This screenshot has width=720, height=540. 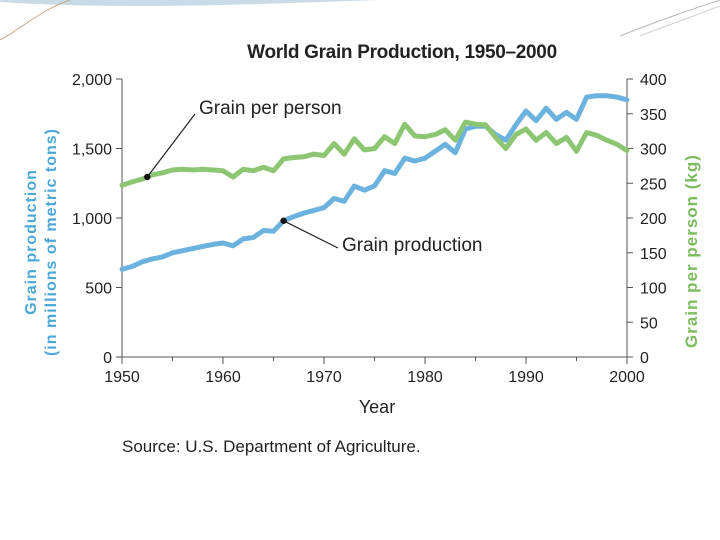 What do you see at coordinates (107, 358) in the screenshot?
I see `y-left-tick-label: 0` at bounding box center [107, 358].